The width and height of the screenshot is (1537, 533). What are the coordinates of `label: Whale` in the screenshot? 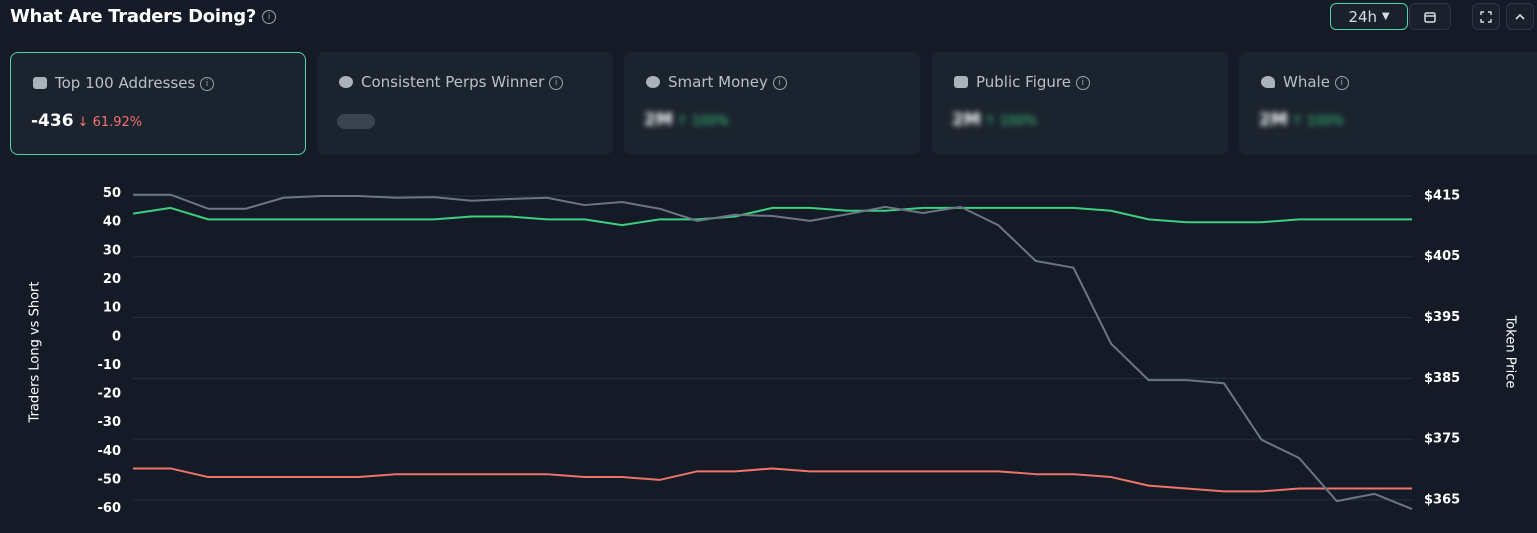 It's located at (1306, 82).